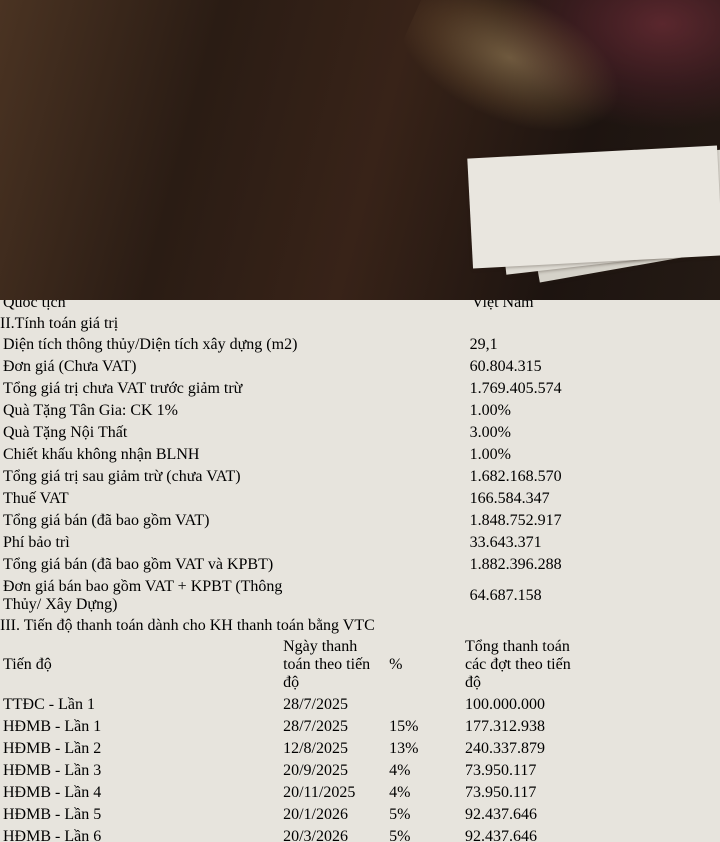 The width and height of the screenshot is (720, 842). Describe the element at coordinates (483, 344) in the screenshot. I see `row-value: 29,1` at that location.